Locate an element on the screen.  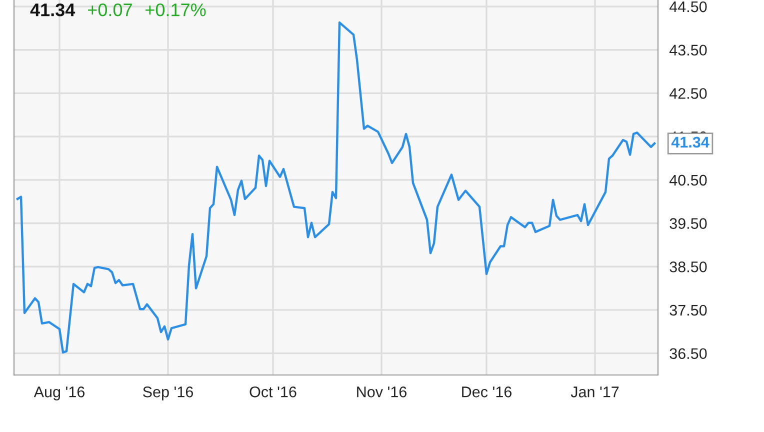
x-tick-label: Dec '16 is located at coordinates (487, 392).